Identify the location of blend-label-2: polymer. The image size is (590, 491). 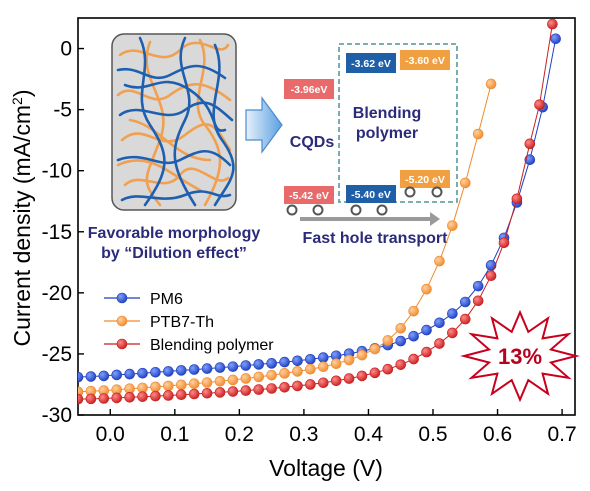
(387, 133).